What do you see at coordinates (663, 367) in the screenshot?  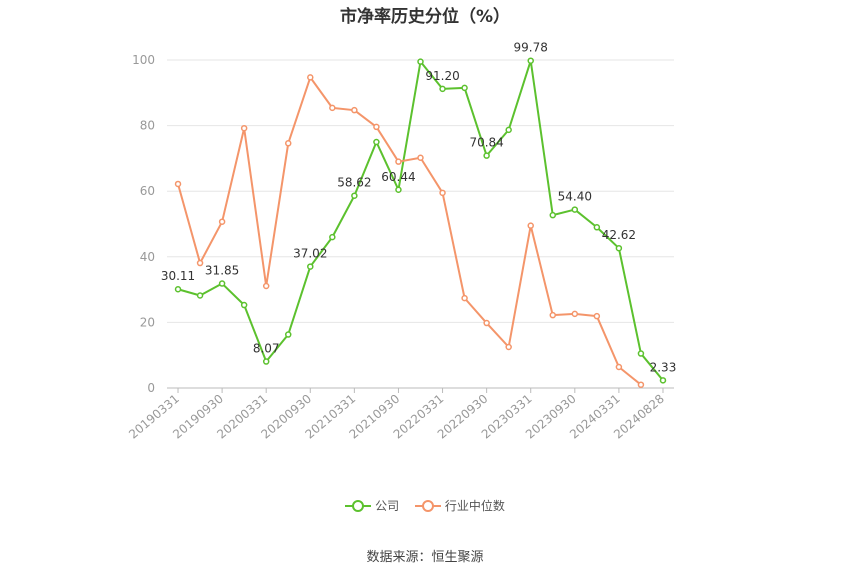 I see `data-label: 2.33` at bounding box center [663, 367].